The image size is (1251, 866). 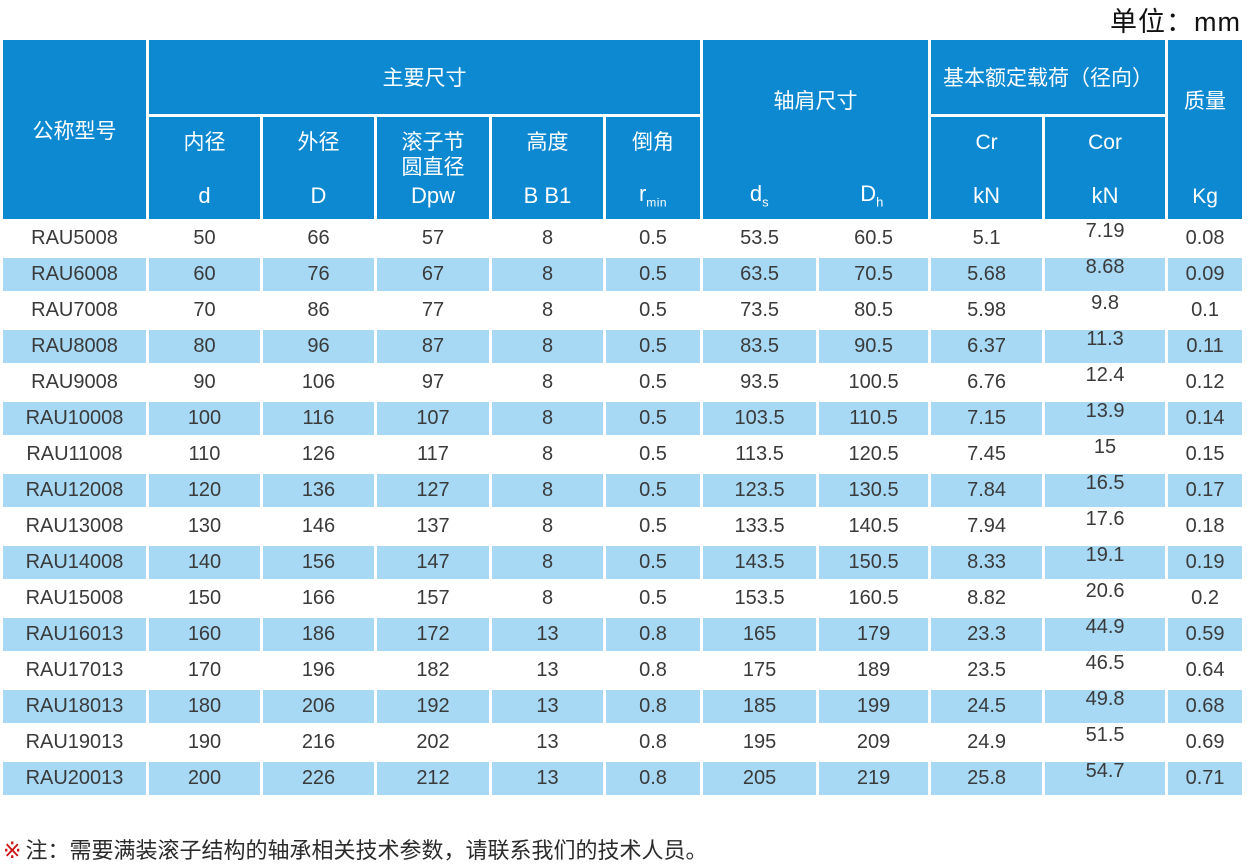 I want to click on header-od: 外径 D, so click(x=318, y=168).